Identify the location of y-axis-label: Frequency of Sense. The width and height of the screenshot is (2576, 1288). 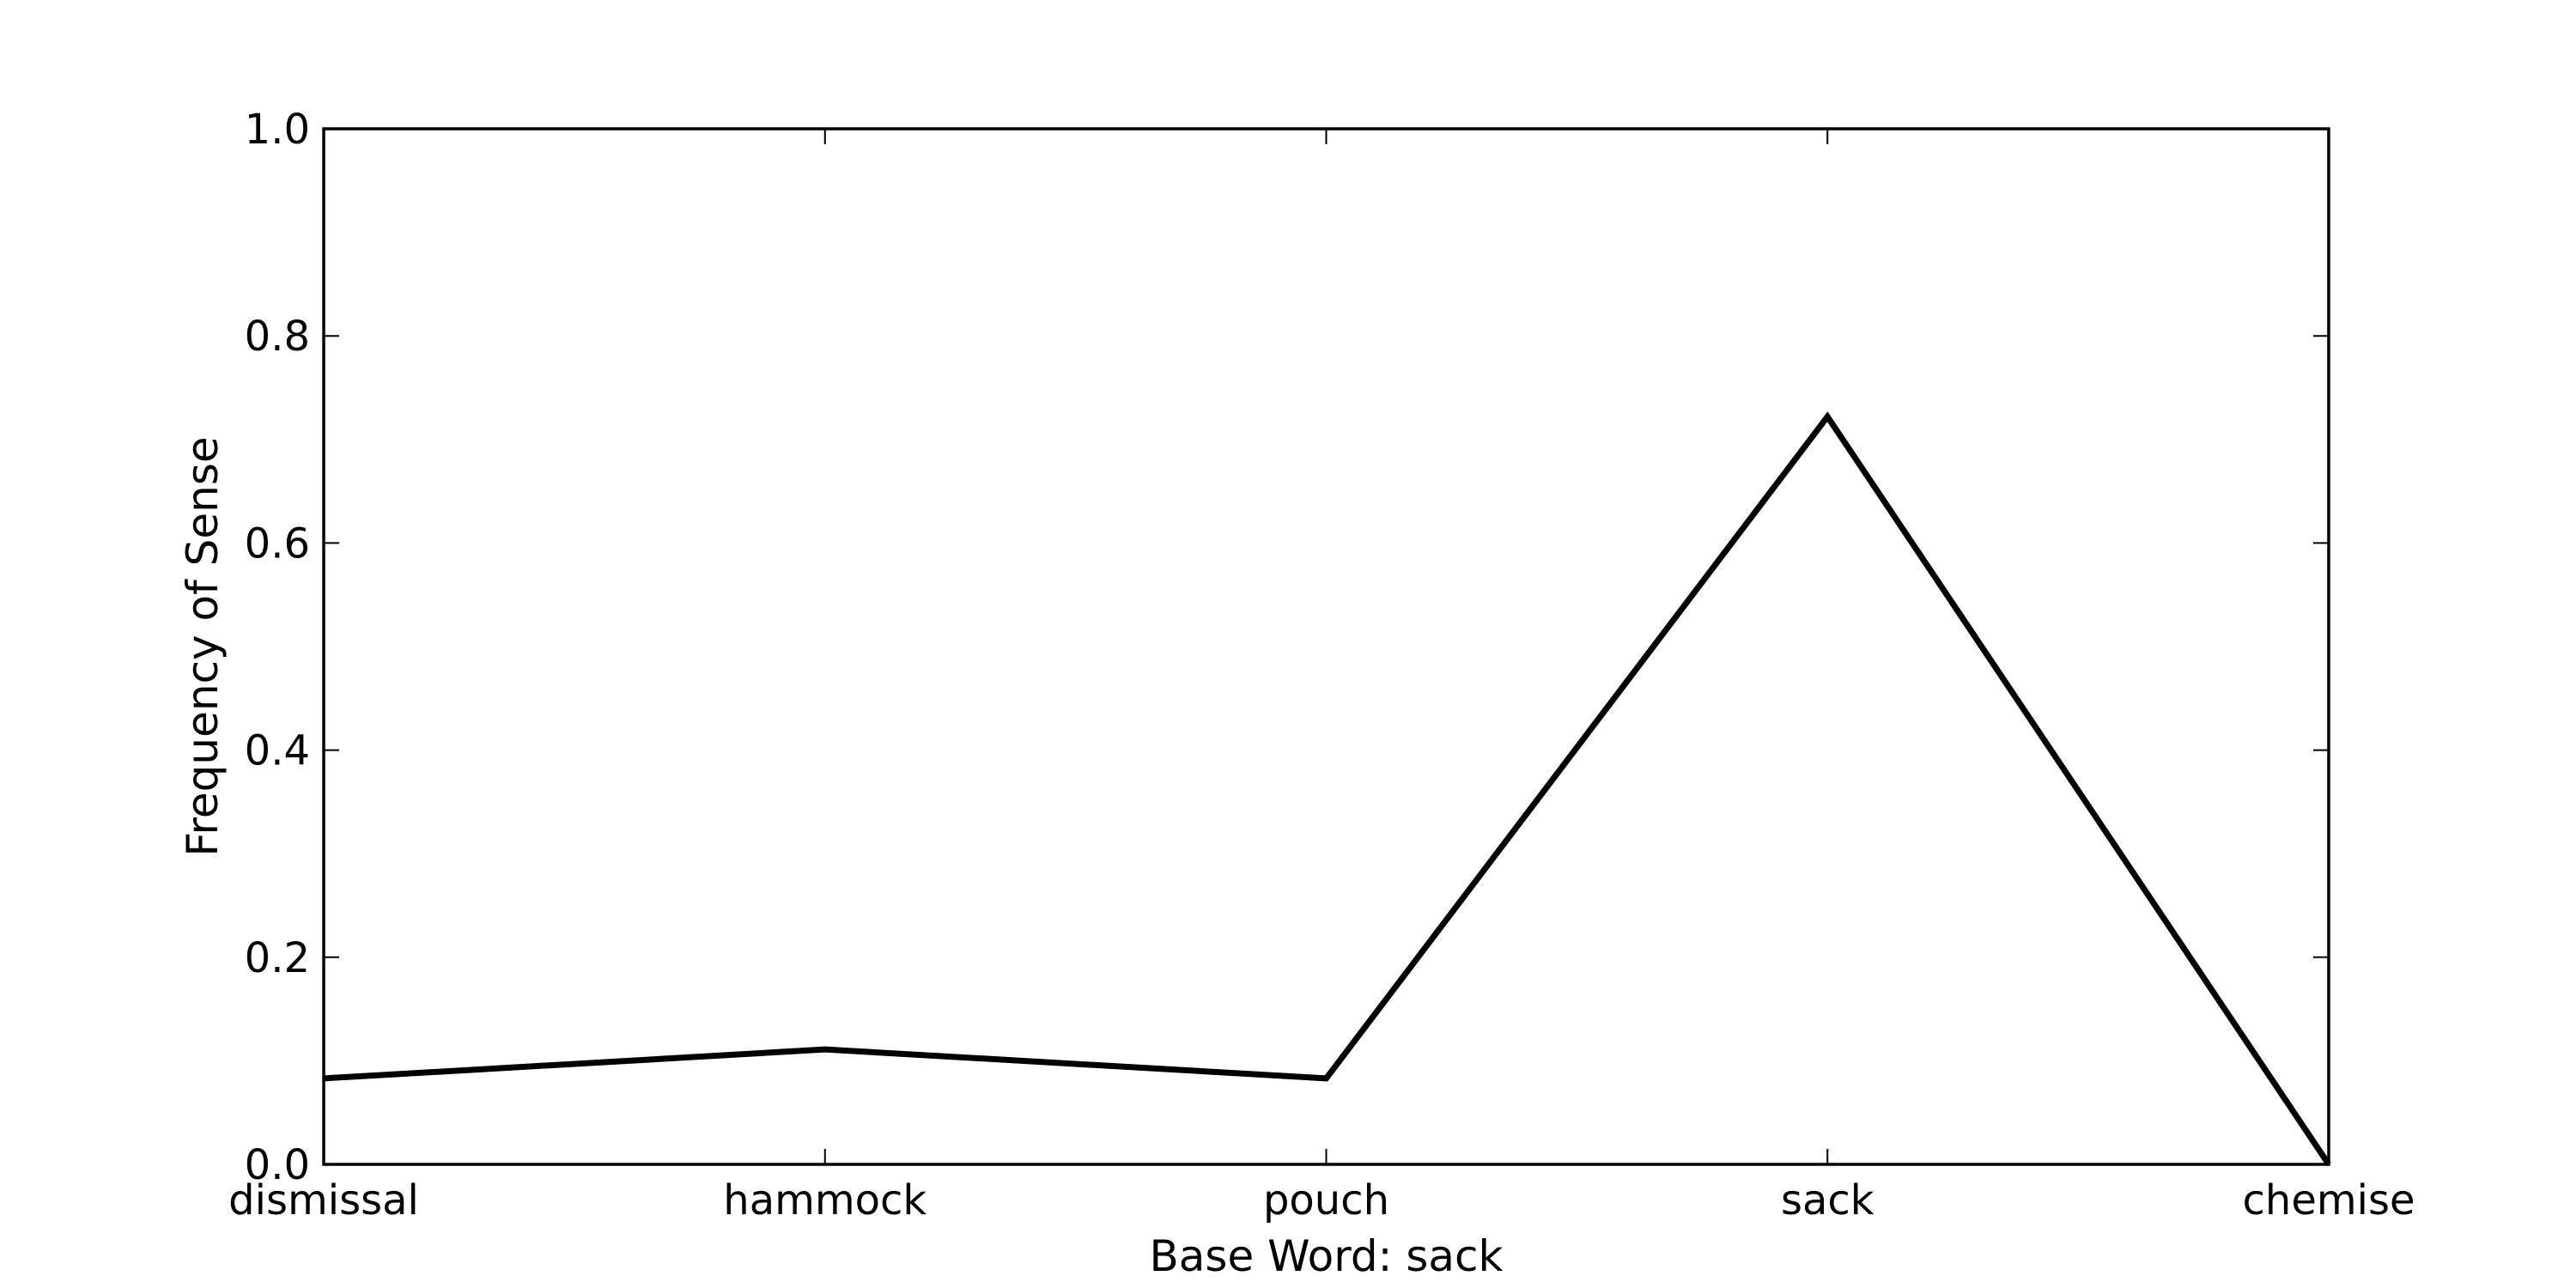
(203, 646).